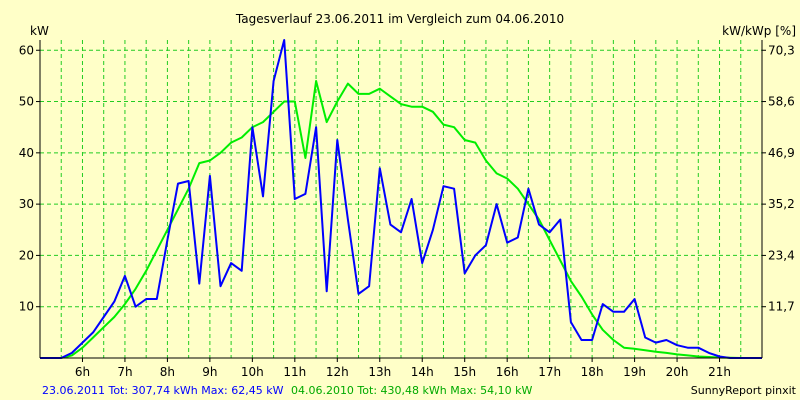  Describe the element at coordinates (167, 372) in the screenshot. I see `x-tick-label: 8h` at that location.